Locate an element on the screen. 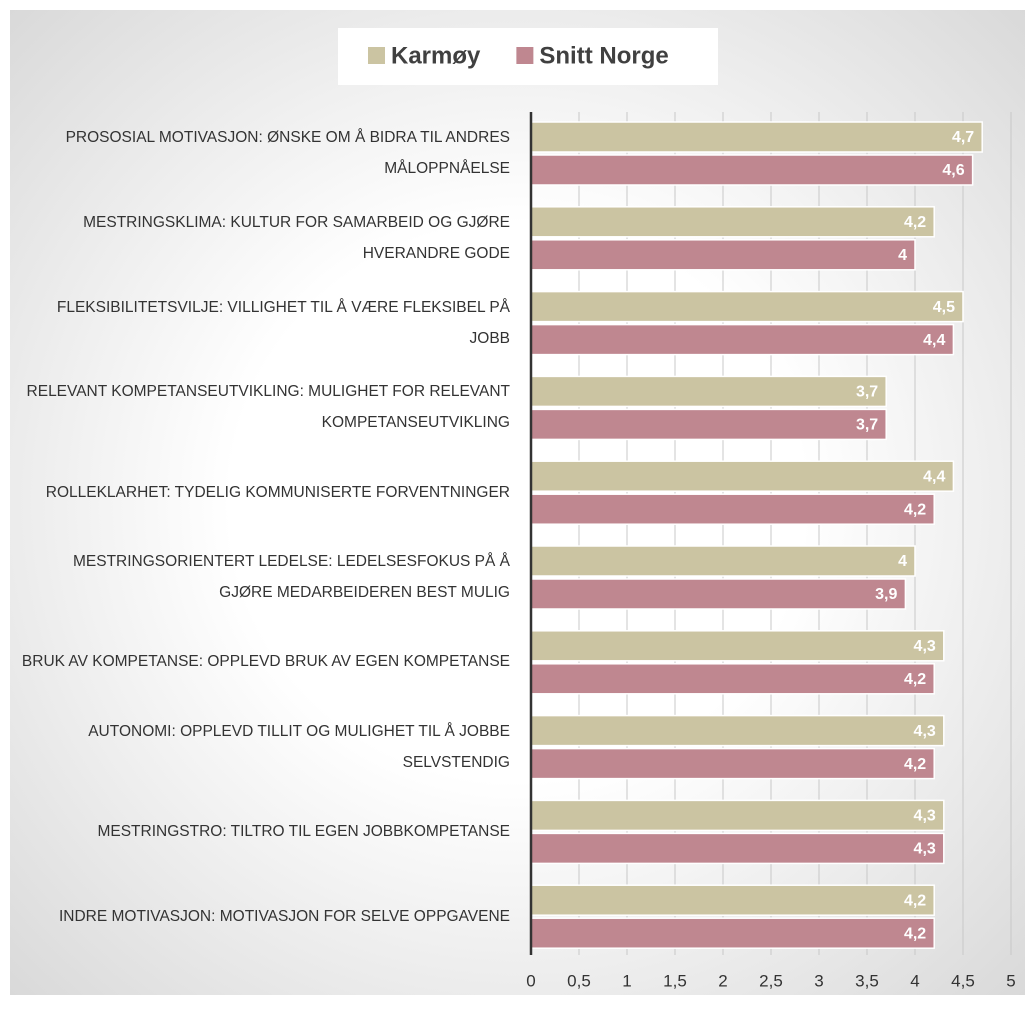 The height and width of the screenshot is (1009, 1036). x-tick-label: 1 is located at coordinates (626, 980).